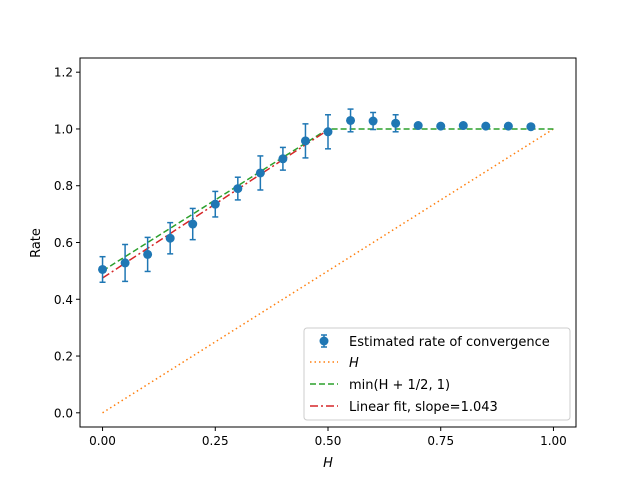 The height and width of the screenshot is (480, 640). What do you see at coordinates (449, 342) in the screenshot?
I see `legend-label-estimated-rate: Estimated rate of convergence` at bounding box center [449, 342].